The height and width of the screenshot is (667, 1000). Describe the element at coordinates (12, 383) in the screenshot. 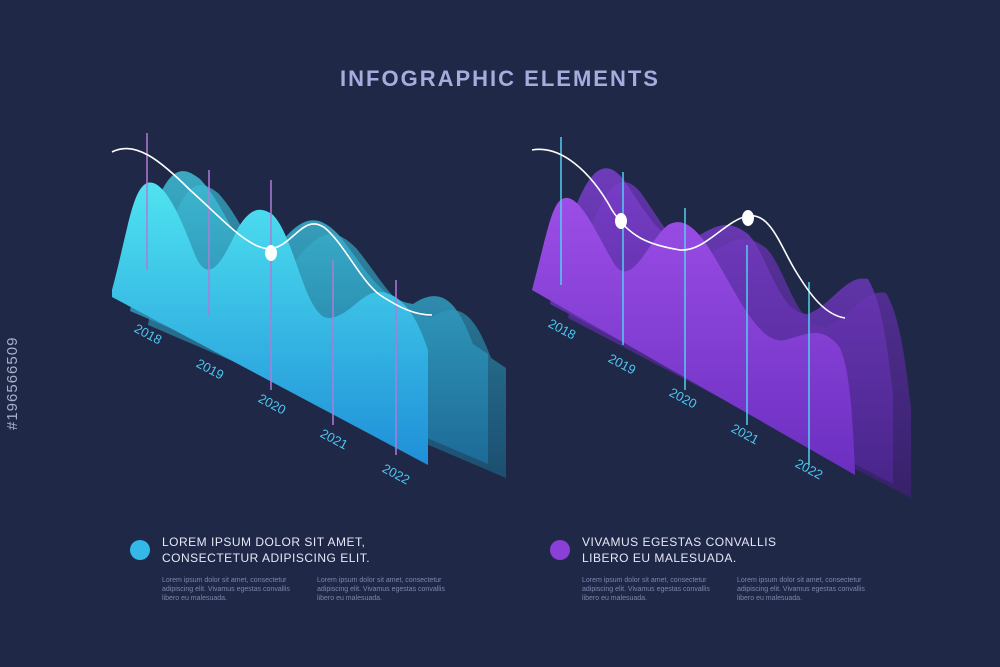

I see `stock-id-watermark: #196566509` at that location.